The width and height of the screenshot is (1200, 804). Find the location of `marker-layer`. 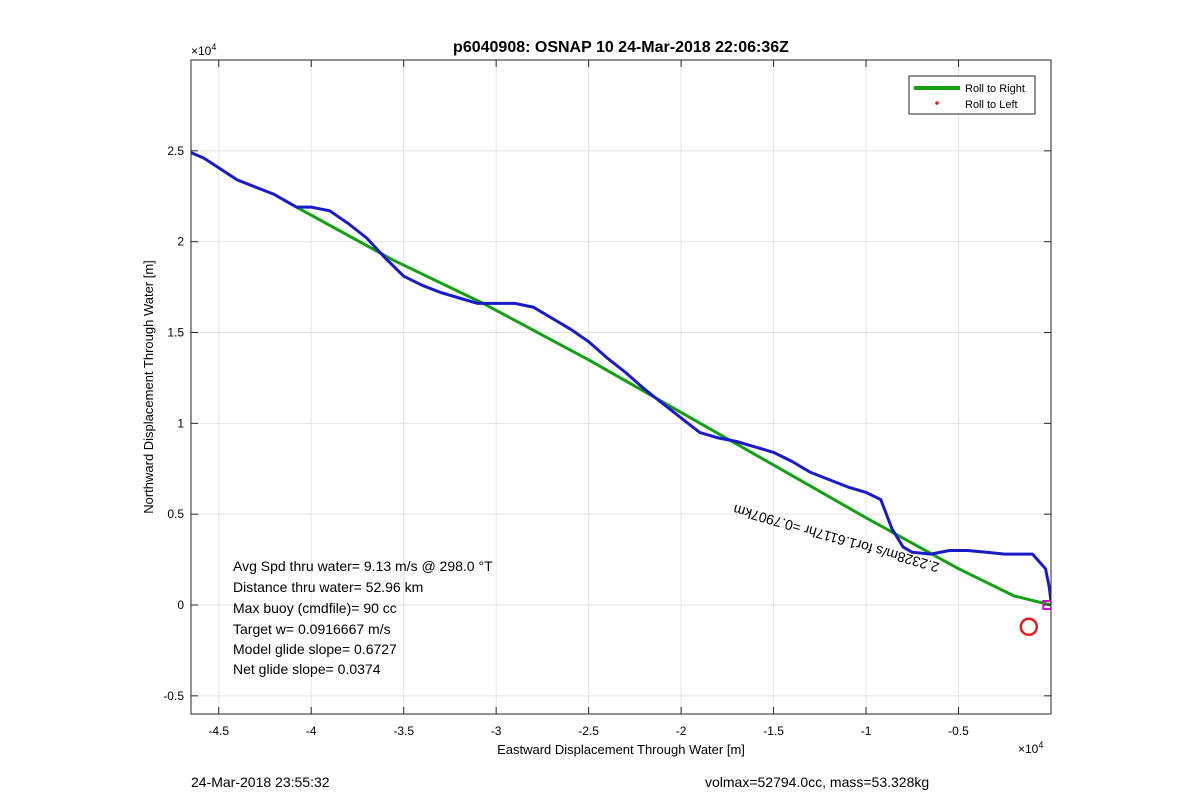

marker-layer is located at coordinates (1035, 618).